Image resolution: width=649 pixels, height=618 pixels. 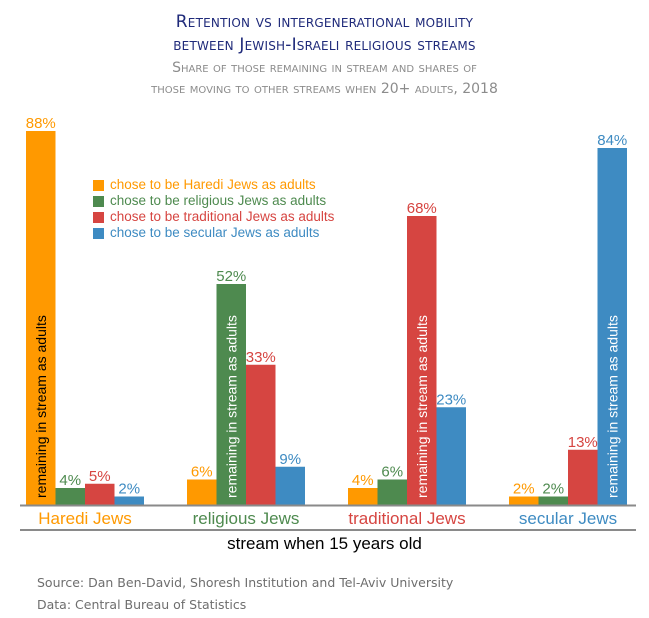 I want to click on legend-swatch-secular, so click(x=98, y=233).